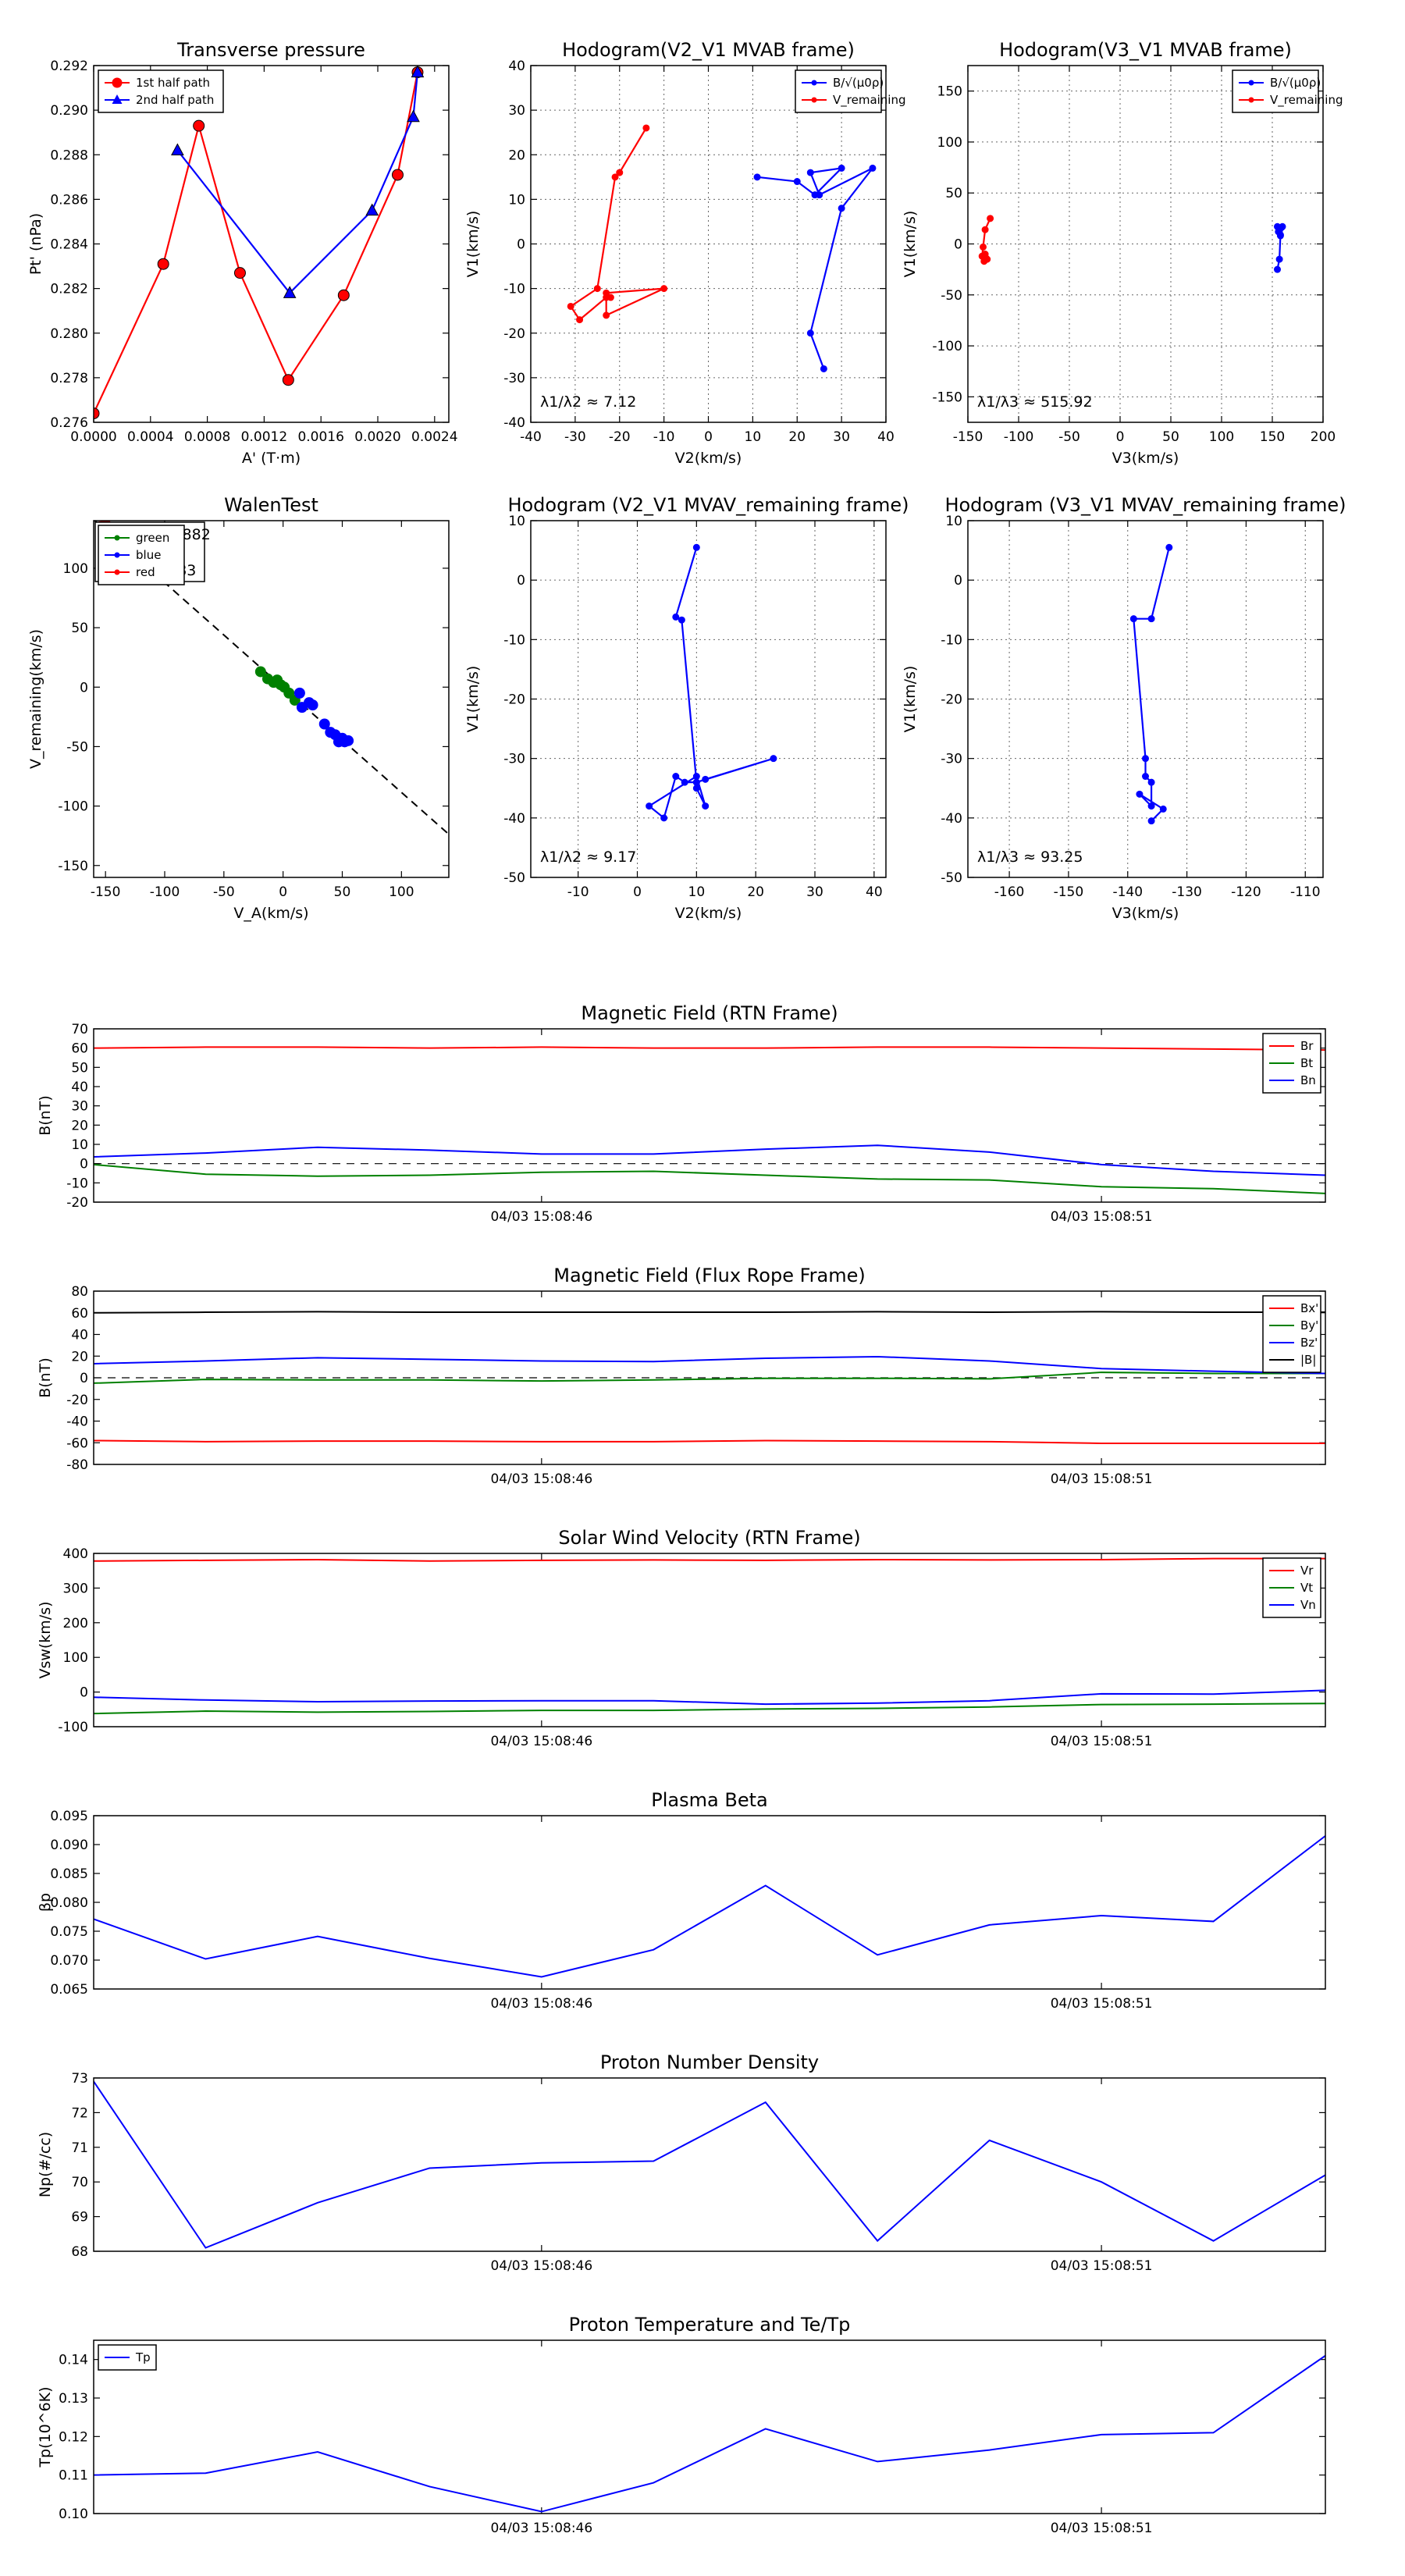 This screenshot has height=2576, width=1405. I want to click on y-tick-label: 0.288, so click(69, 155).